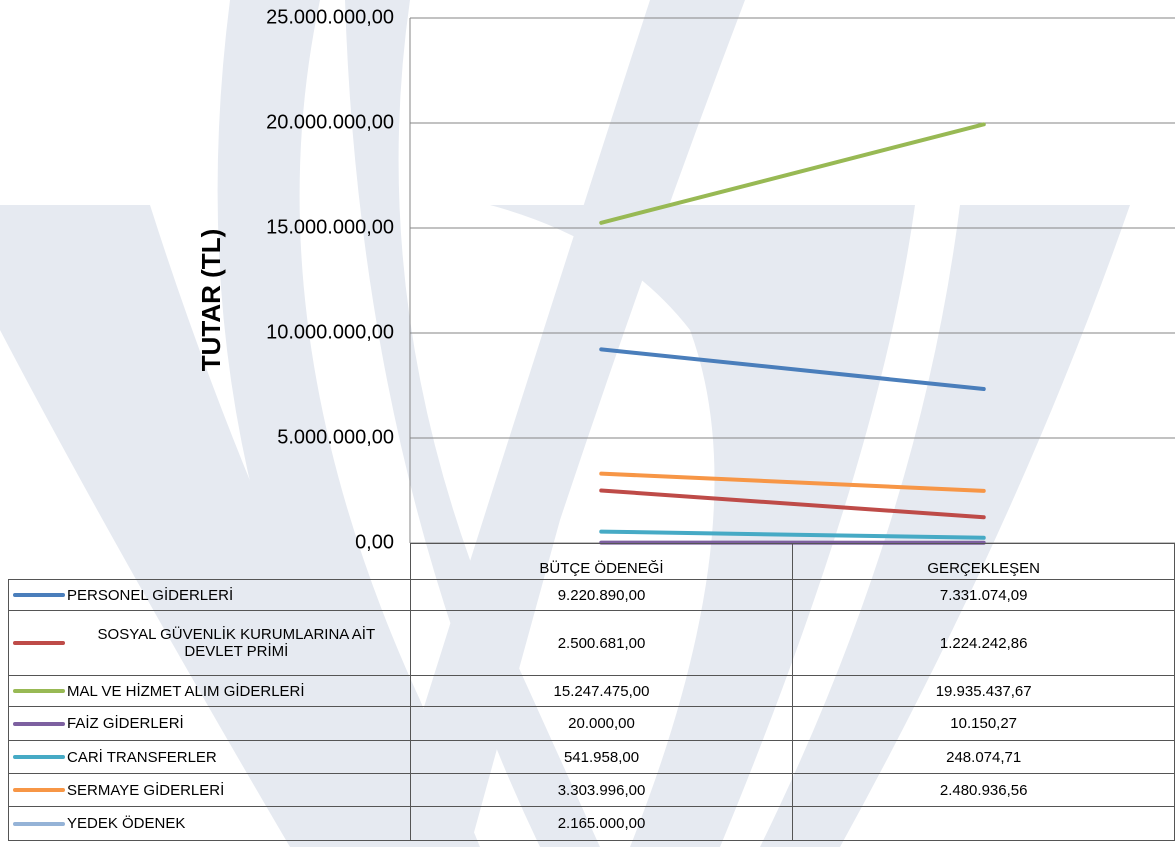  Describe the element at coordinates (150, 595) in the screenshot. I see `legend-label: PERSONEL GİDERLERİ` at that location.